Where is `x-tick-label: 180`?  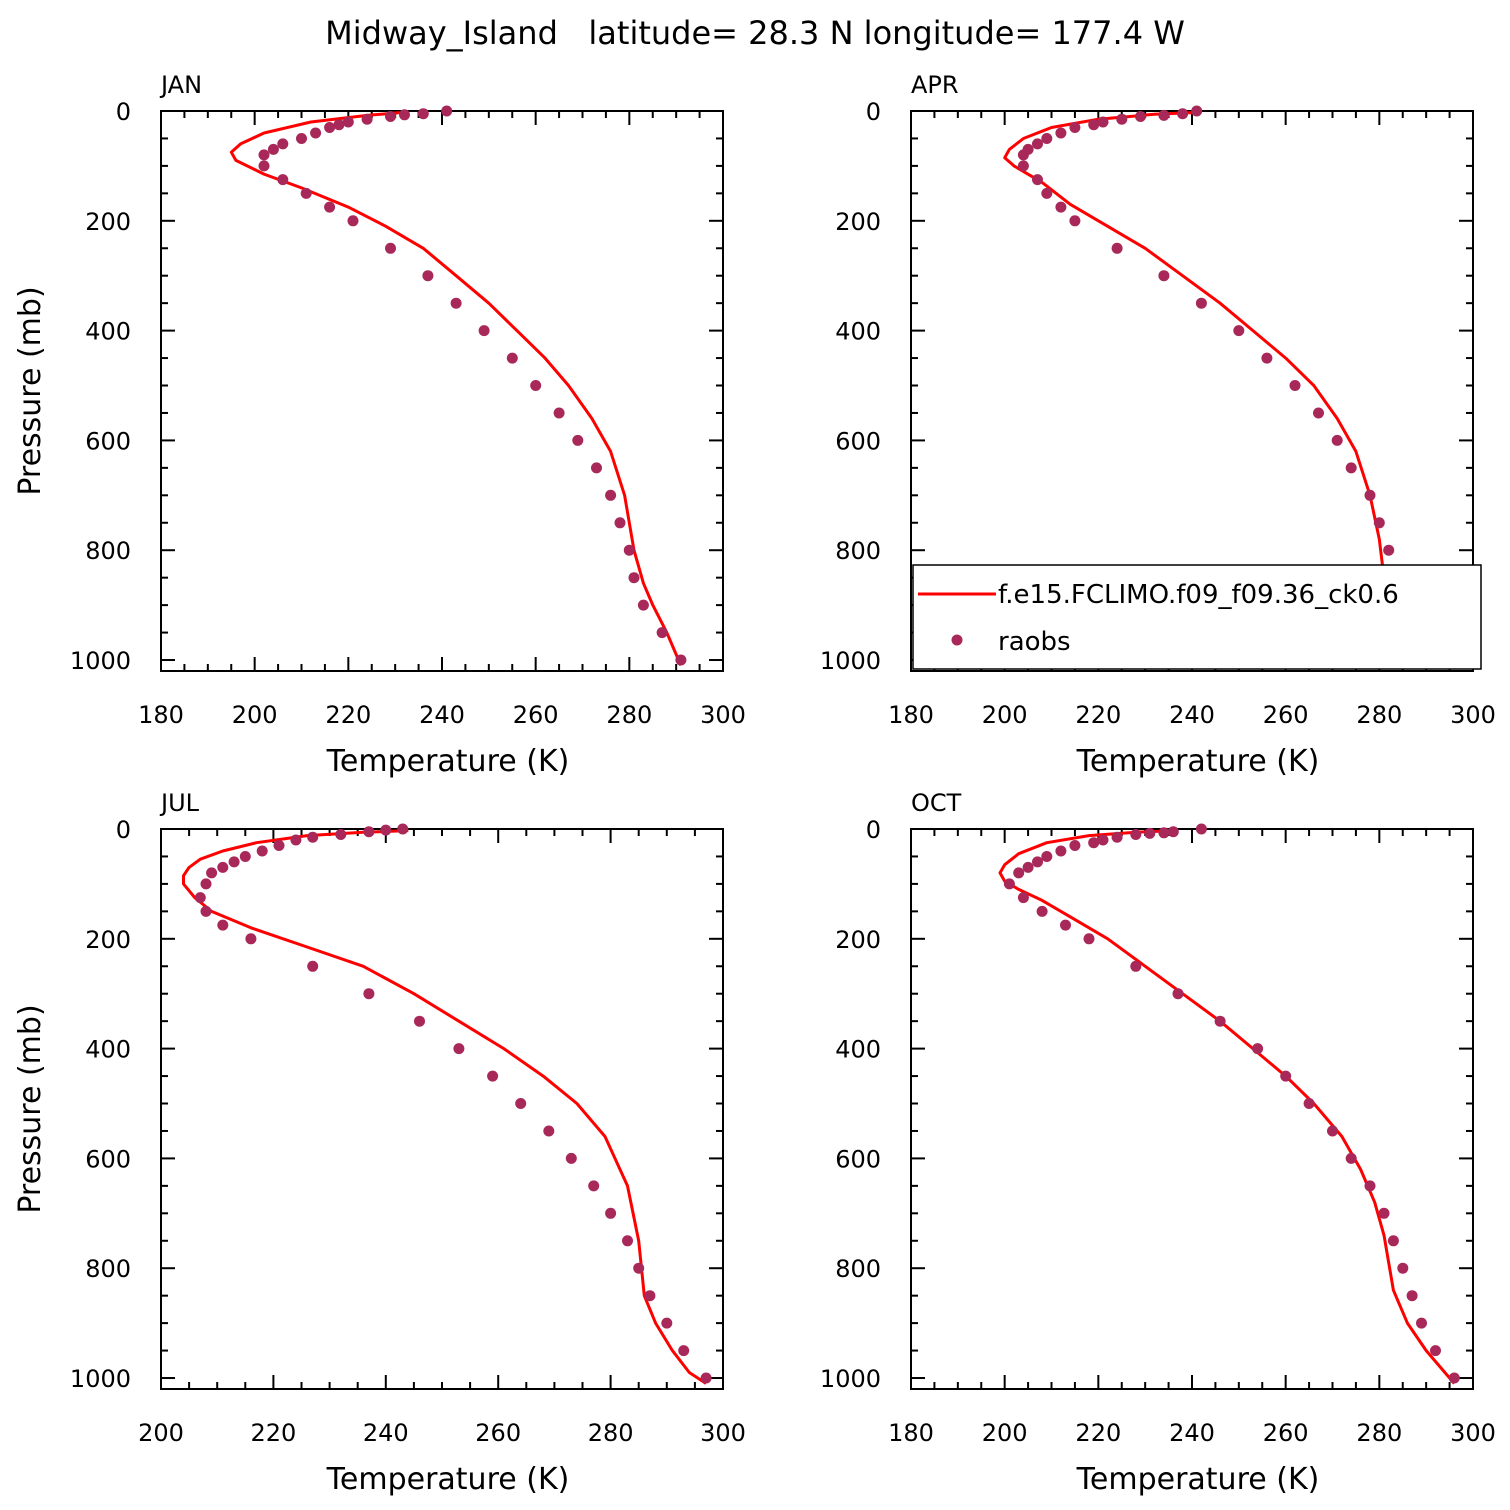 x-tick-label: 180 is located at coordinates (911, 715).